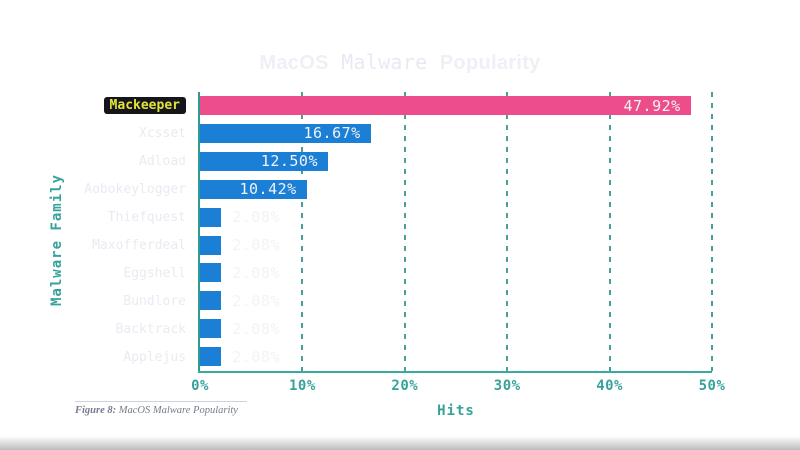  Describe the element at coordinates (302, 386) in the screenshot. I see `x-tick-10pct: 10%` at that location.